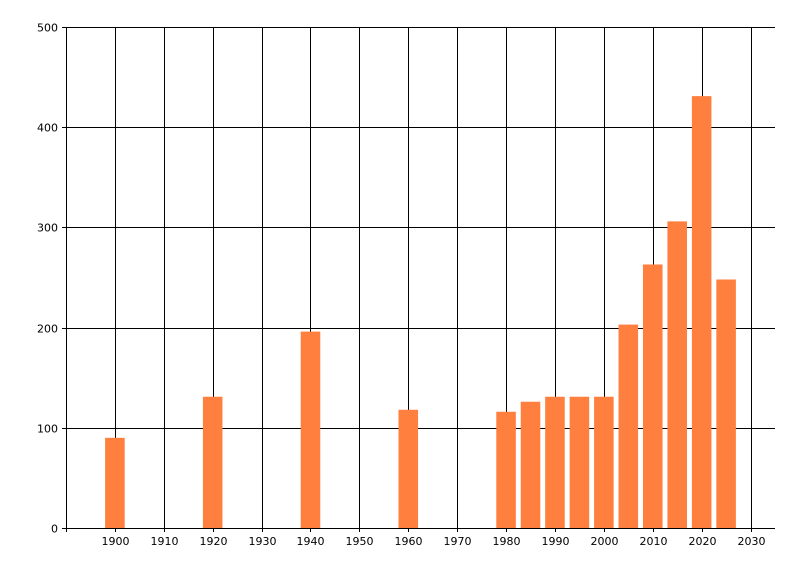  What do you see at coordinates (701, 312) in the screenshot?
I see `bar-2020` at bounding box center [701, 312].